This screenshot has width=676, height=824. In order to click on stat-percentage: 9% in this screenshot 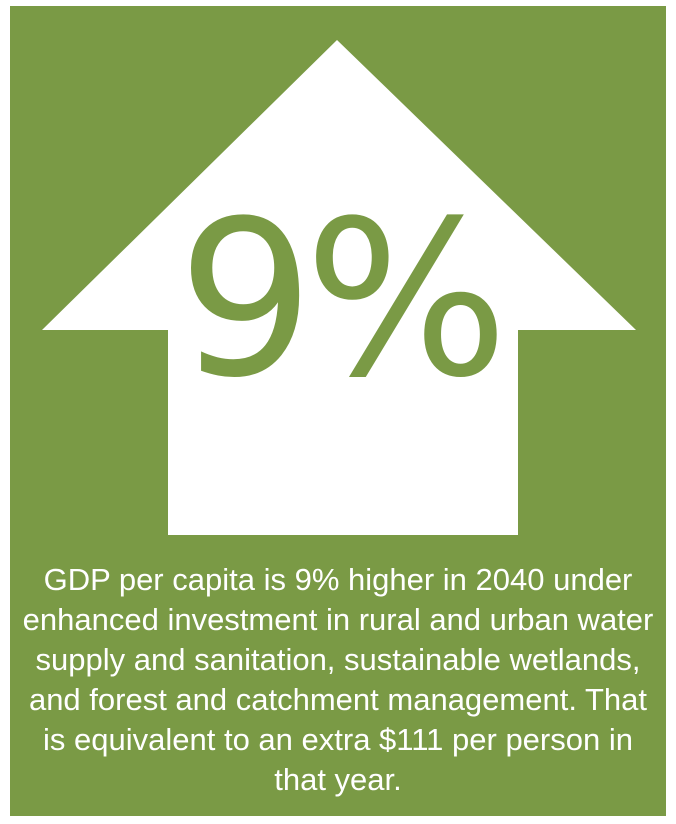, I will do `click(342, 299)`.